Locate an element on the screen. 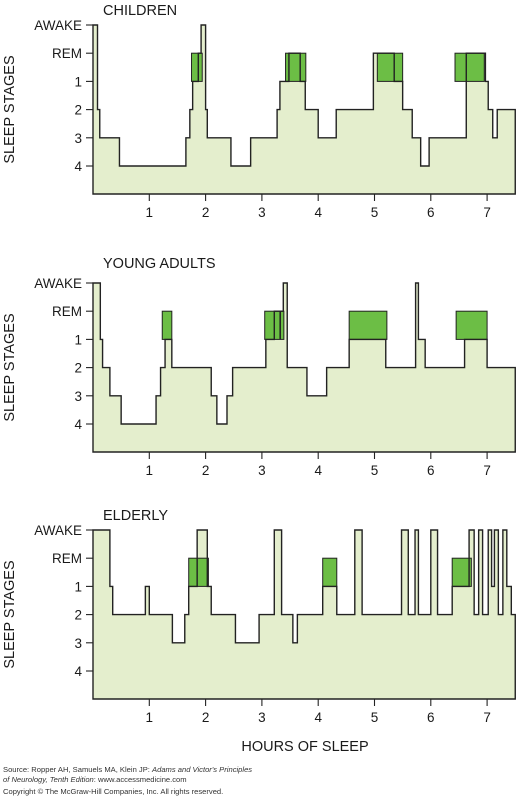  panel-title: CHILDREN is located at coordinates (140, 11).